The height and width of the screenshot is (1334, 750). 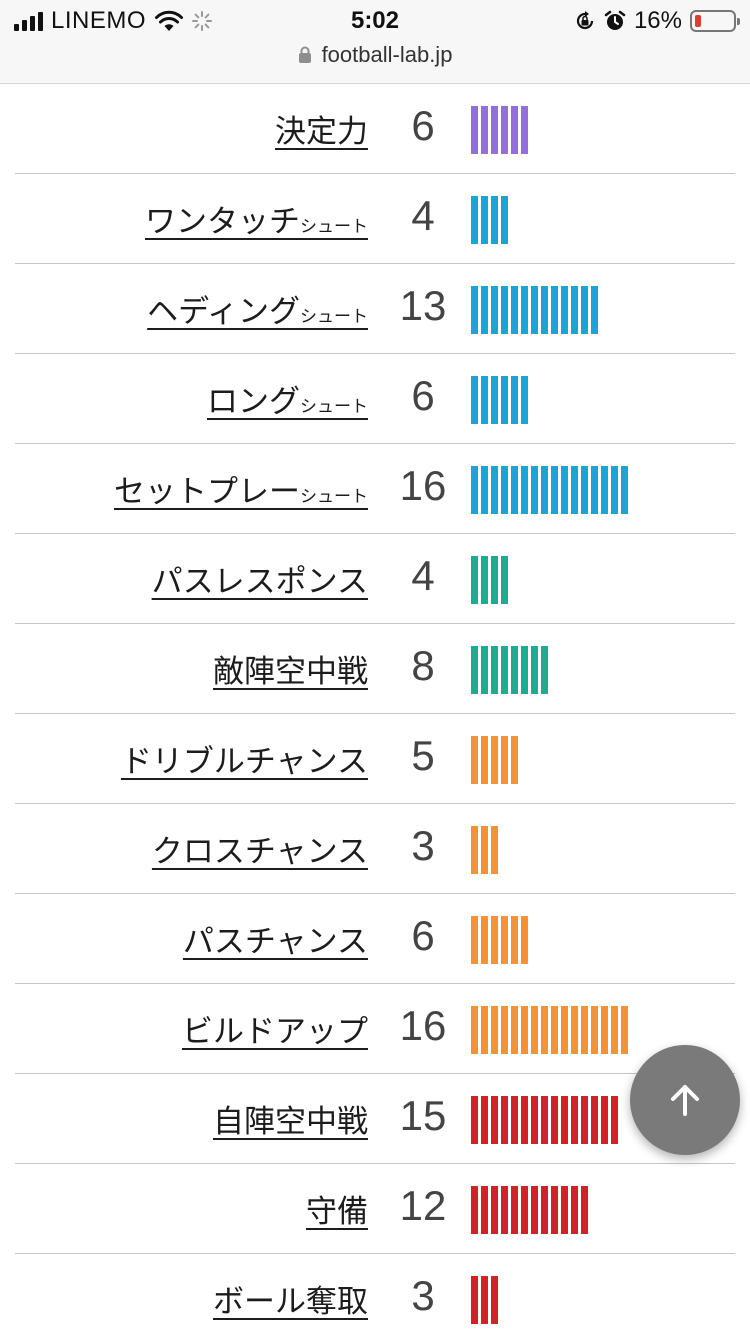 I want to click on stat-label-link: 守備, so click(x=337, y=1208).